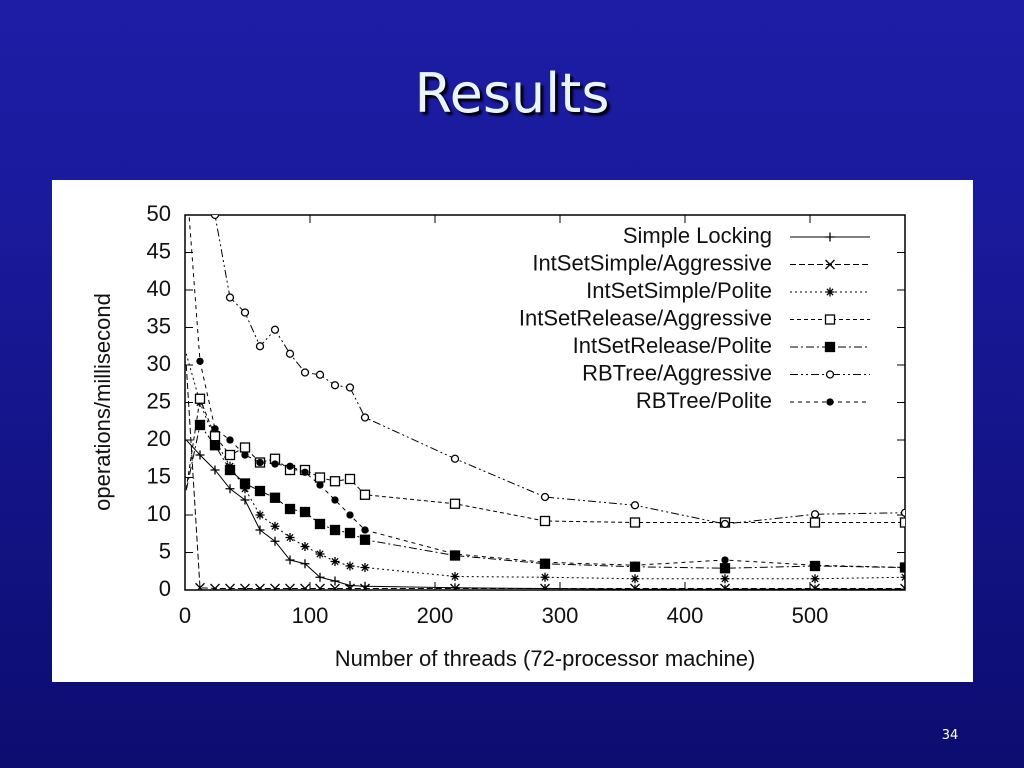 This screenshot has height=768, width=1024. I want to click on y-tick-label: 20, so click(159, 438).